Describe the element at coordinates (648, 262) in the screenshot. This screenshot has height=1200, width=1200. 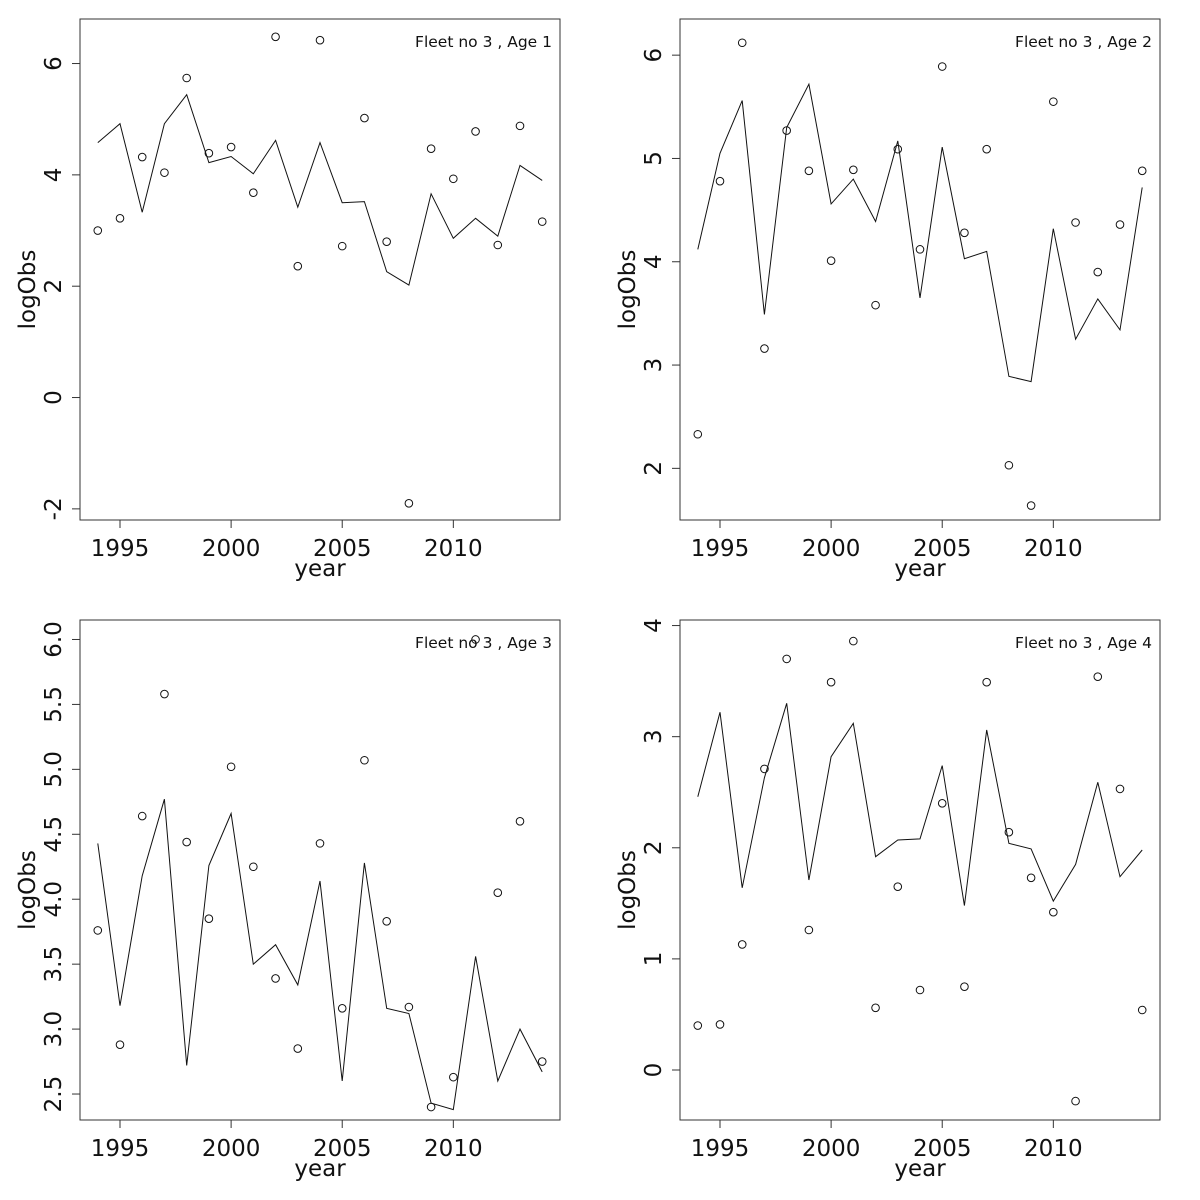
I see `y-axis: 2 3 4 5 6 logObs` at that location.